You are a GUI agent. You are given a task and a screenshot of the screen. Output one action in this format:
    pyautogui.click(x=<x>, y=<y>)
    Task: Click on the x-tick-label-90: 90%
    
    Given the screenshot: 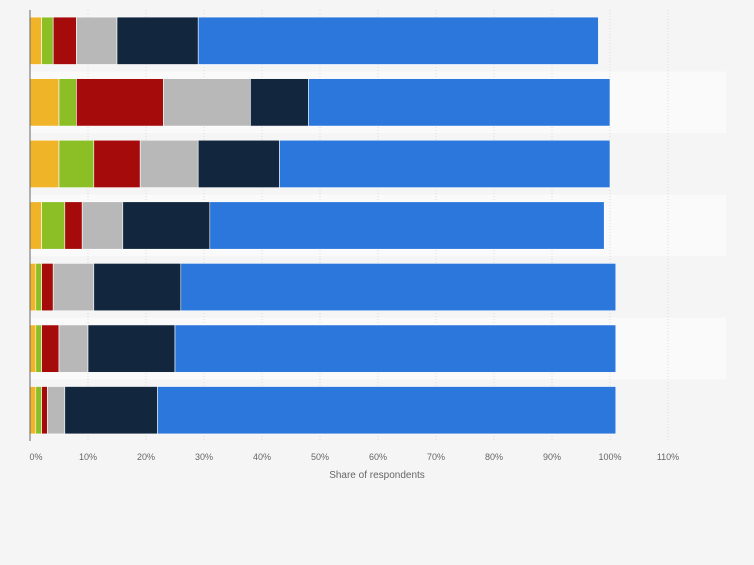 What is the action you would take?
    pyautogui.click(x=552, y=457)
    